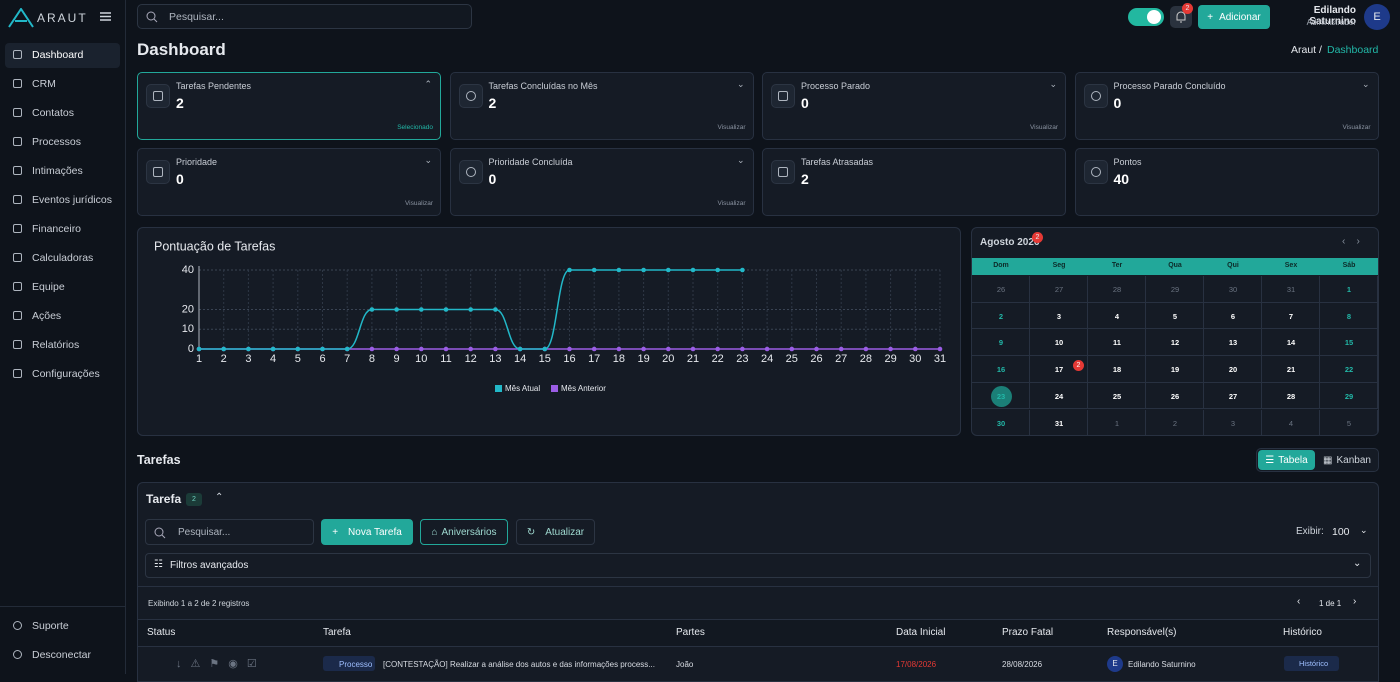 Image resolution: width=1400 pixels, height=682 pixels. I want to click on day: 16, so click(1001, 370).